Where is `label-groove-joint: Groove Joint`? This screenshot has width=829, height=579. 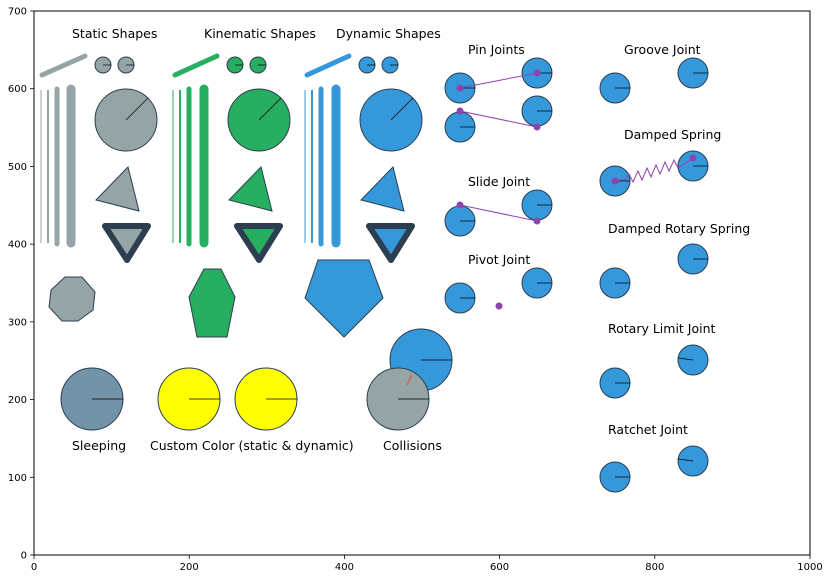 label-groove-joint: Groove Joint is located at coordinates (662, 49).